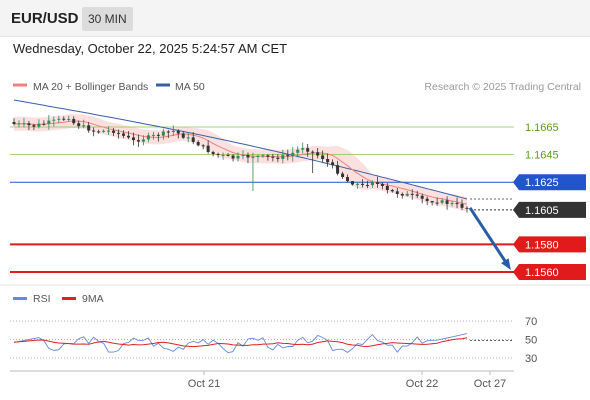  I want to click on rsi-line, so click(240, 343).